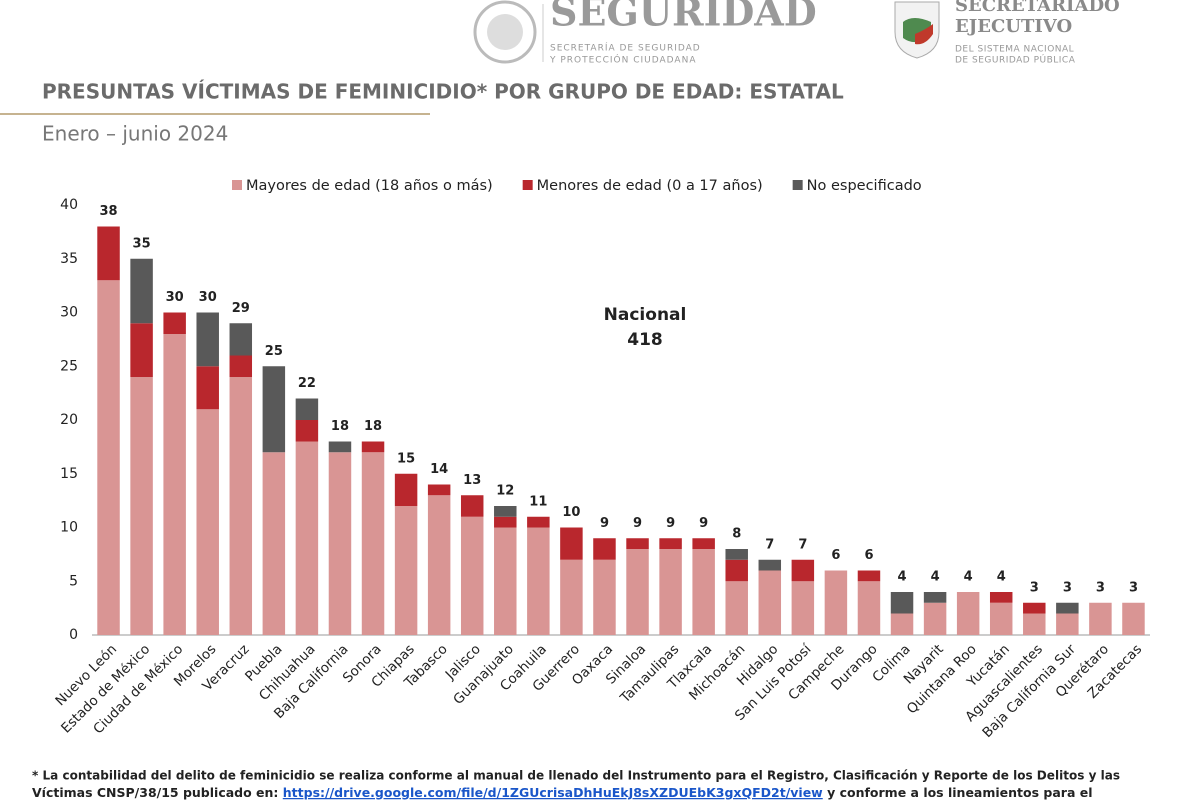 This screenshot has width=1200, height=800. I want to click on shield-map, so click(924, 34).